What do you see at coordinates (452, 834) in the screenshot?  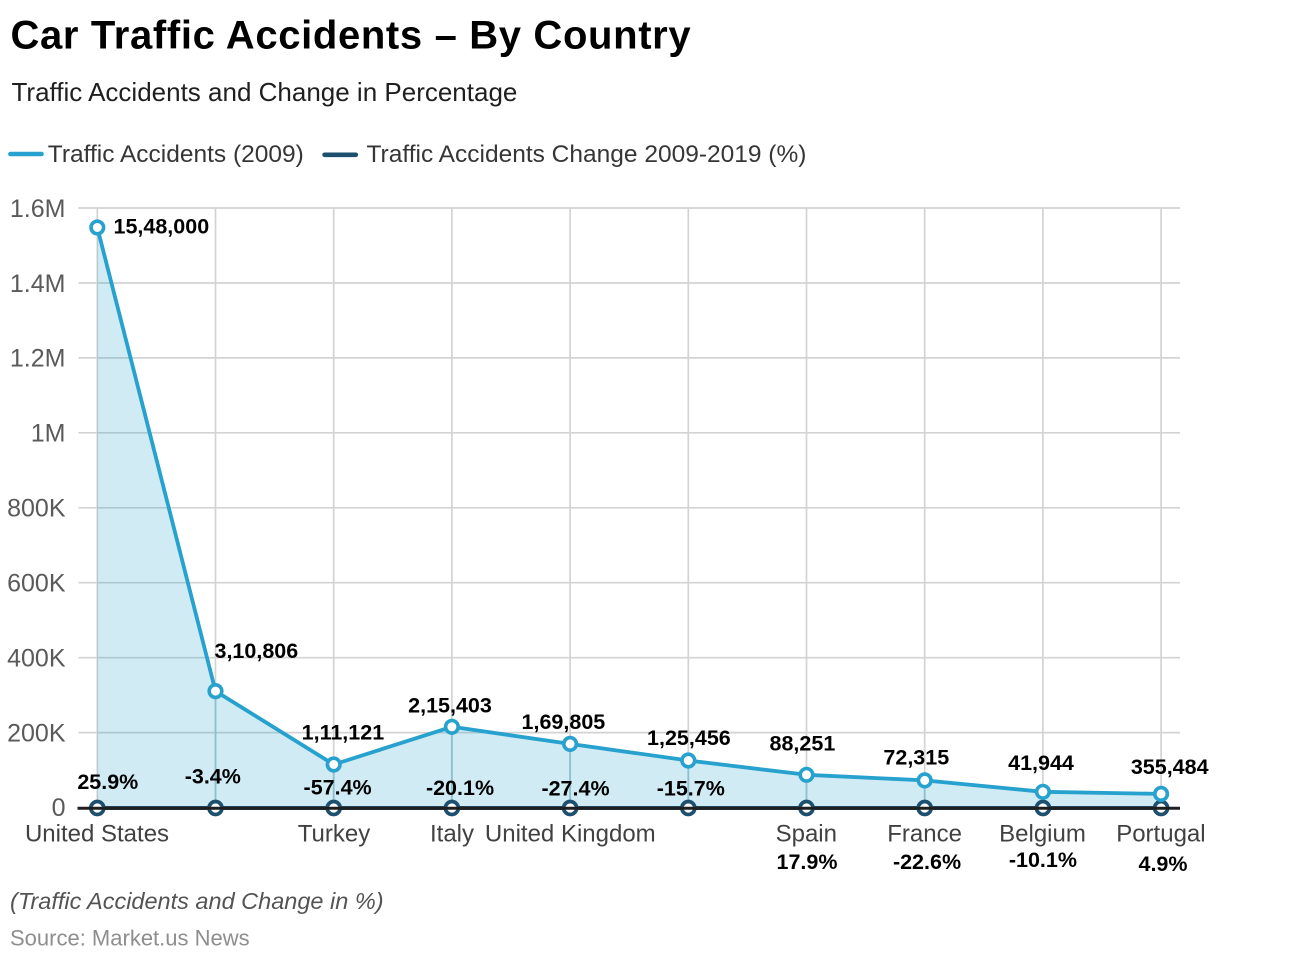 I see `svg-text: Italy` at bounding box center [452, 834].